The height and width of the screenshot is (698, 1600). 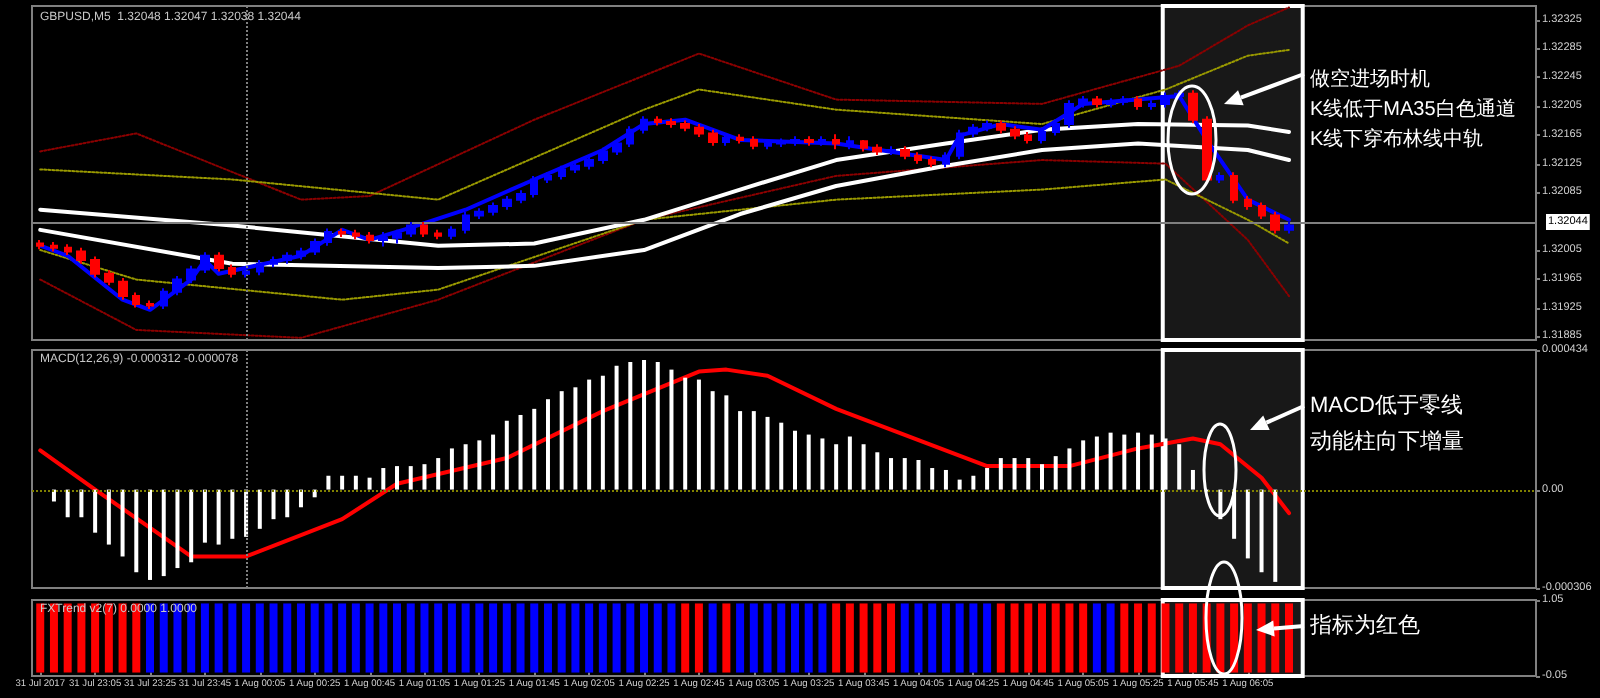 What do you see at coordinates (1397, 139) in the screenshot?
I see `annotation: K线下穿布林线中轨` at bounding box center [1397, 139].